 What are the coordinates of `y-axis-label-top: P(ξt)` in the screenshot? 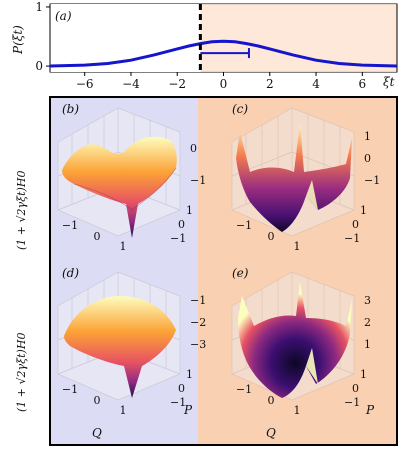 It's located at (18, 40).